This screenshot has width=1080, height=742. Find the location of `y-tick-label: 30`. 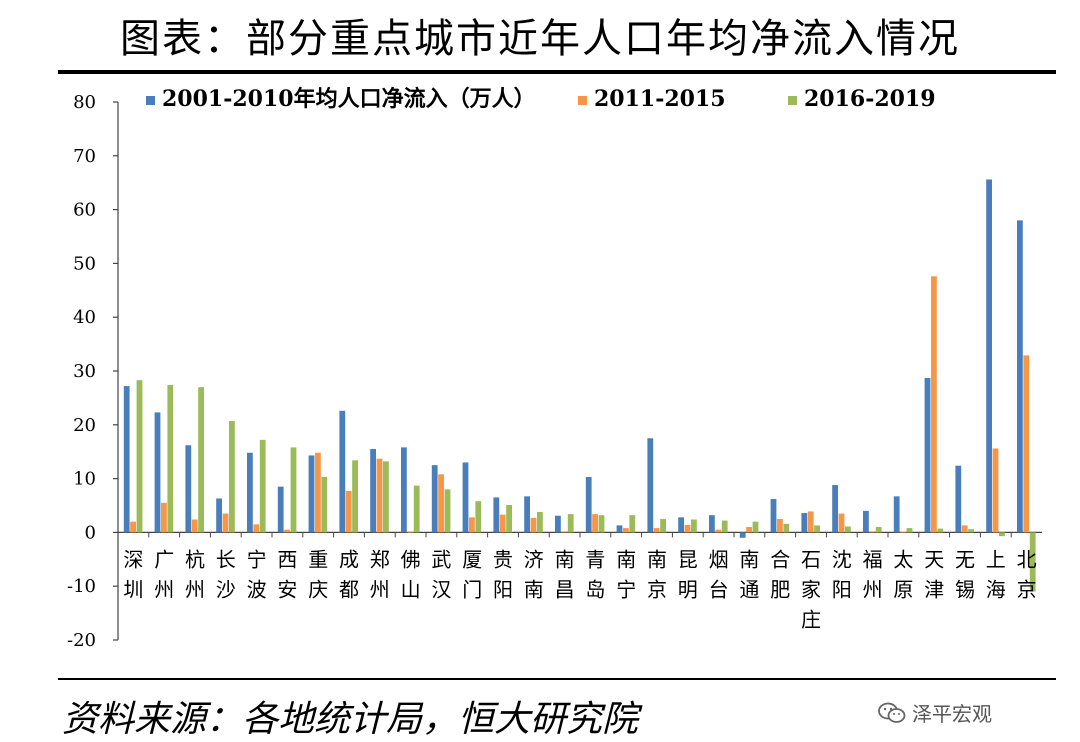

y-tick-label: 30 is located at coordinates (84, 371).